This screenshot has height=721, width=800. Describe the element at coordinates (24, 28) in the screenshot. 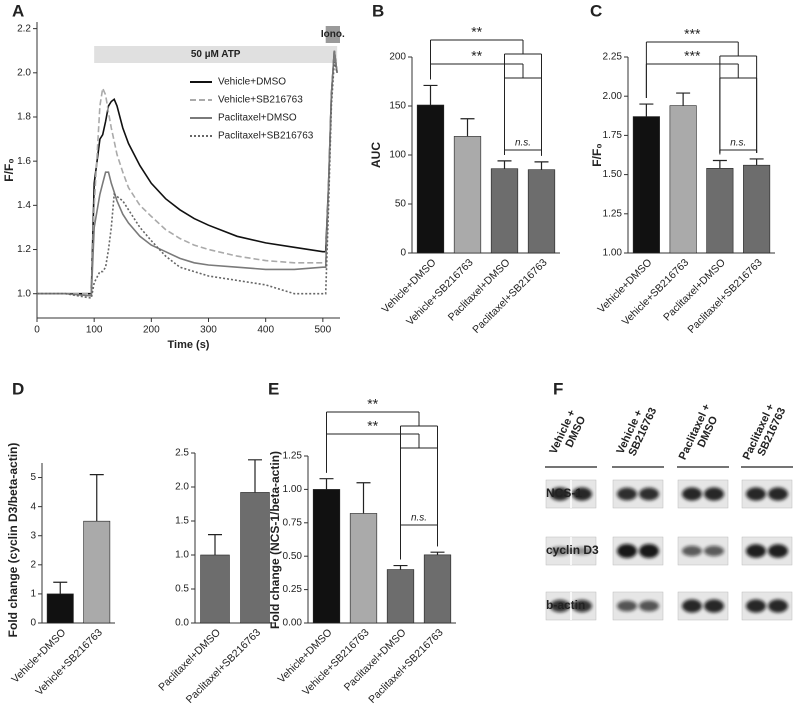

I see `y-tick-label: 2.2` at that location.